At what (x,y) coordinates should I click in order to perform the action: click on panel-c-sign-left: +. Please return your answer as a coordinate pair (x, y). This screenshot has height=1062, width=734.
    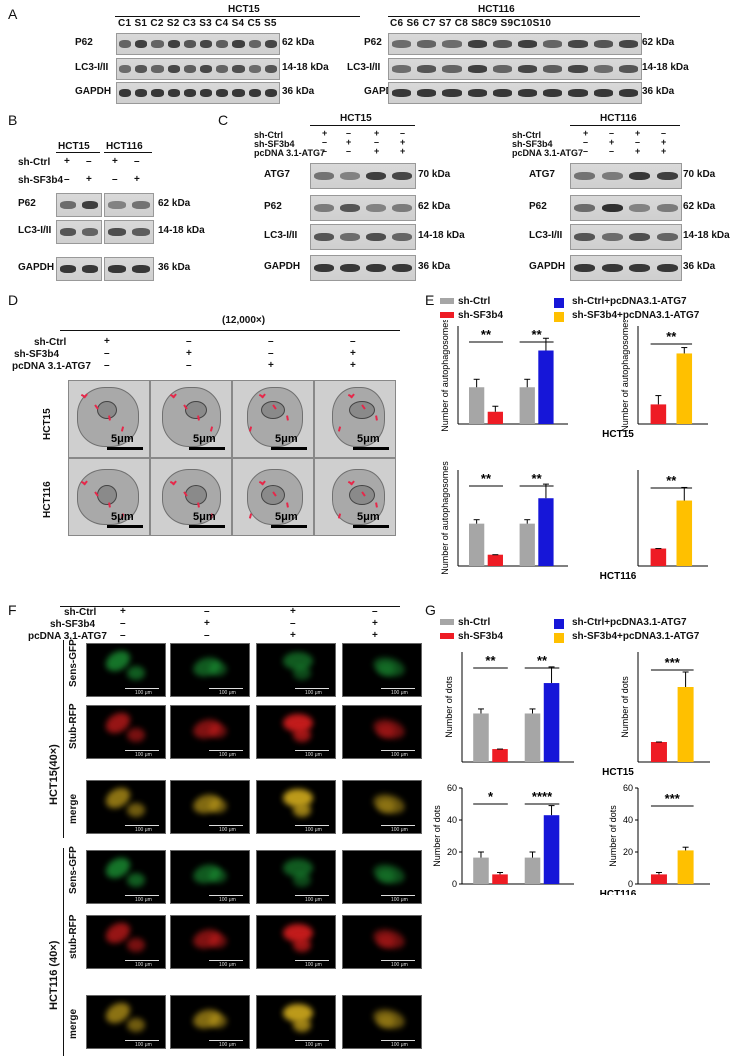
    Looking at the image, I should click on (377, 151).